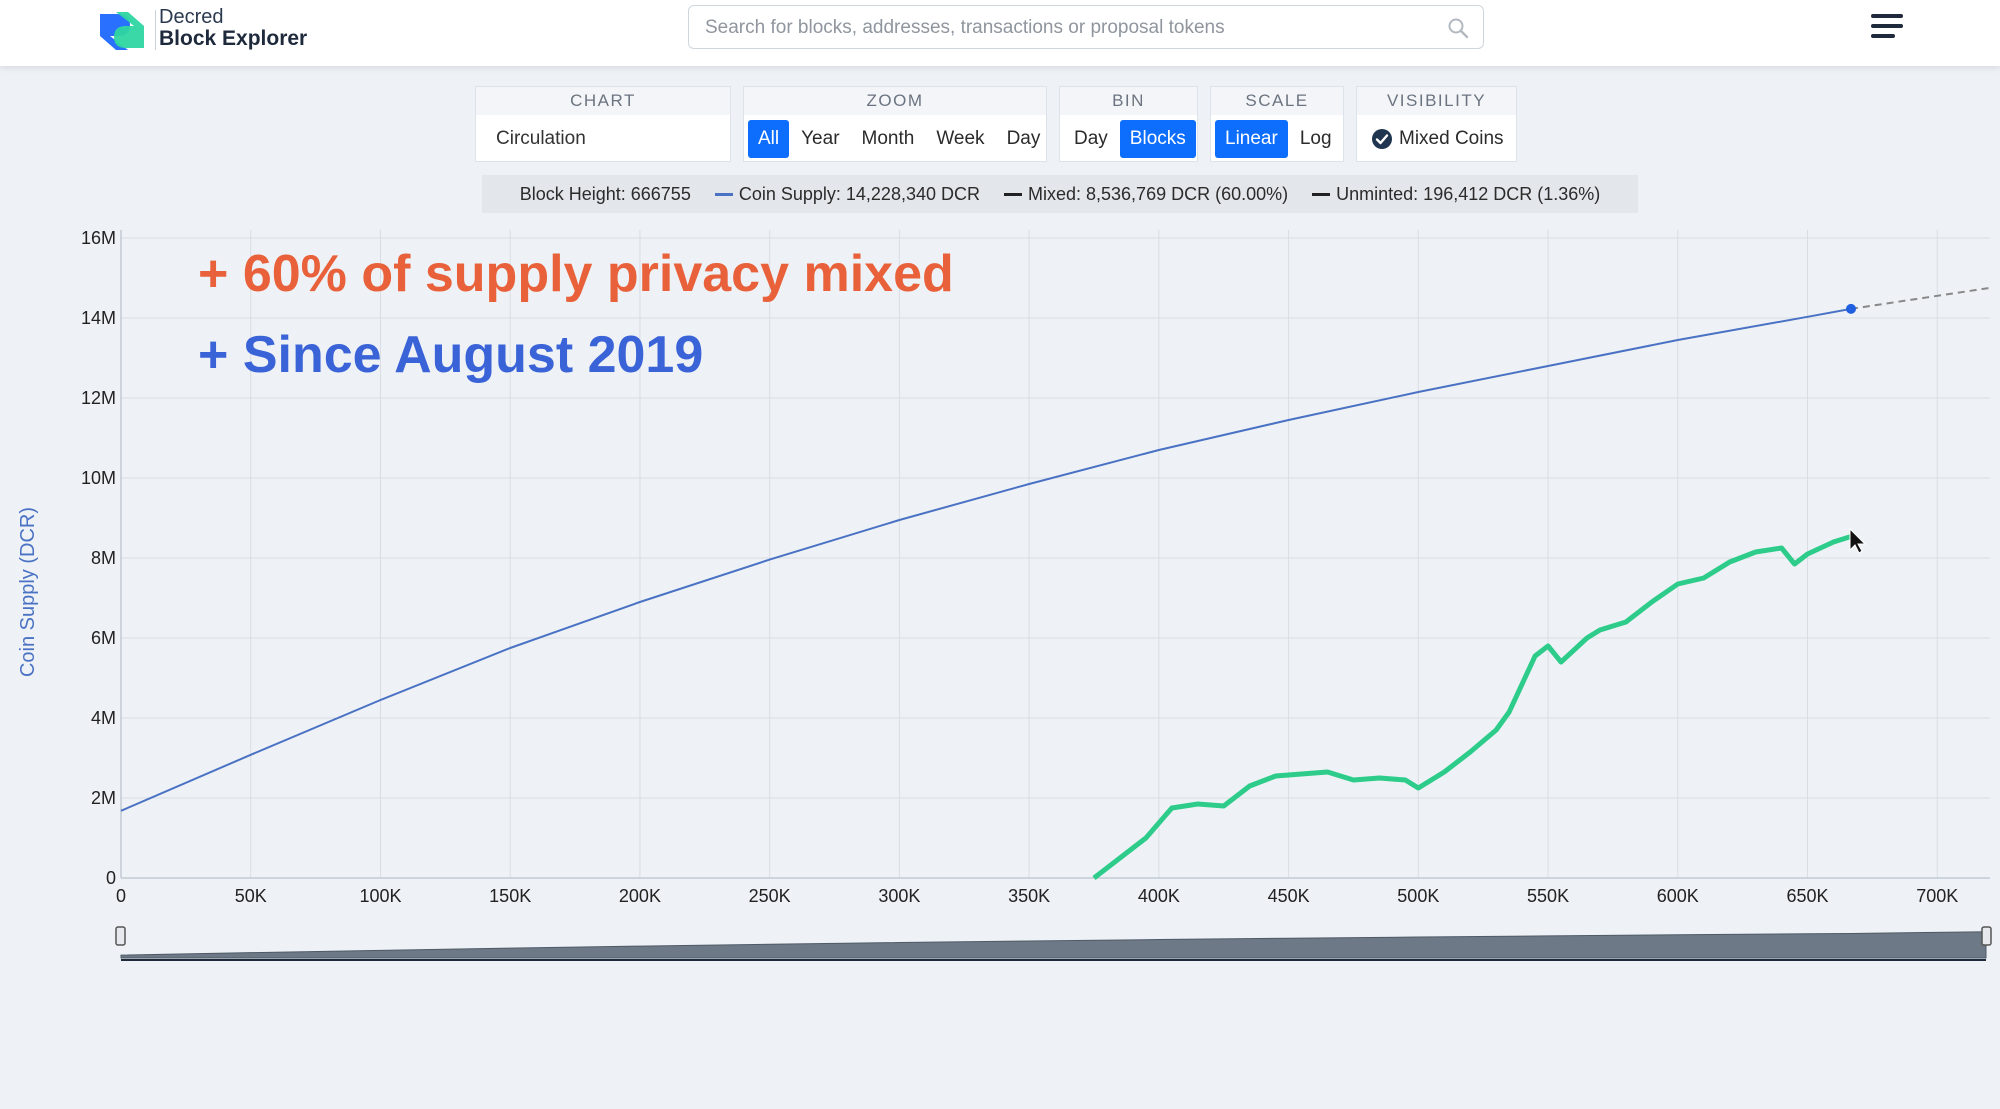 This screenshot has height=1109, width=2000. I want to click on y-tick-label: 2M, so click(103, 798).